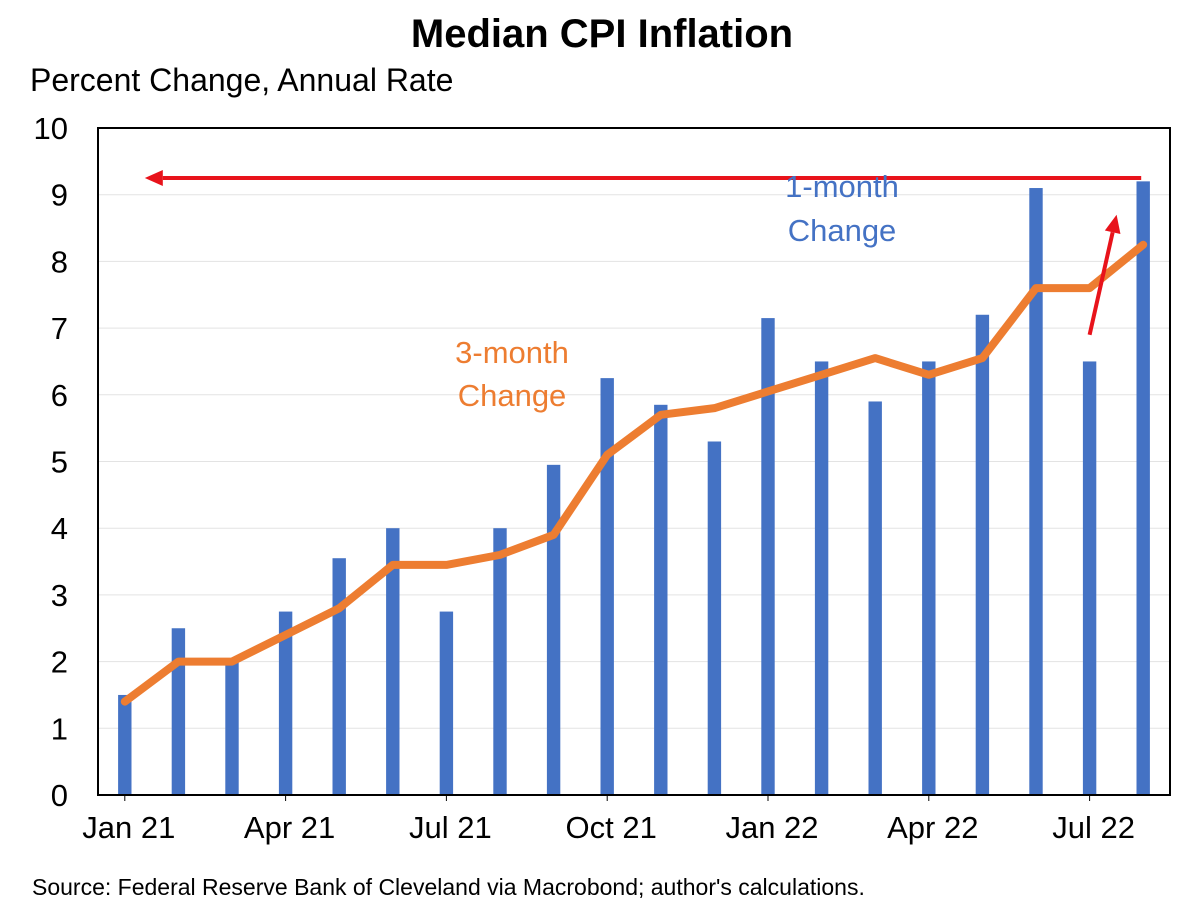 Image resolution: width=1204 pixels, height=922 pixels. What do you see at coordinates (59, 261) in the screenshot?
I see `y-tick-label: 8` at bounding box center [59, 261].